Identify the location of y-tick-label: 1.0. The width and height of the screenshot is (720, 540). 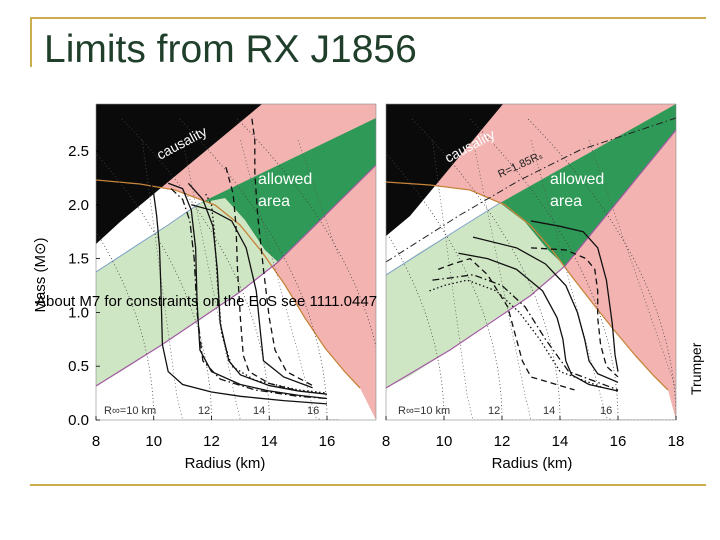
(78, 312).